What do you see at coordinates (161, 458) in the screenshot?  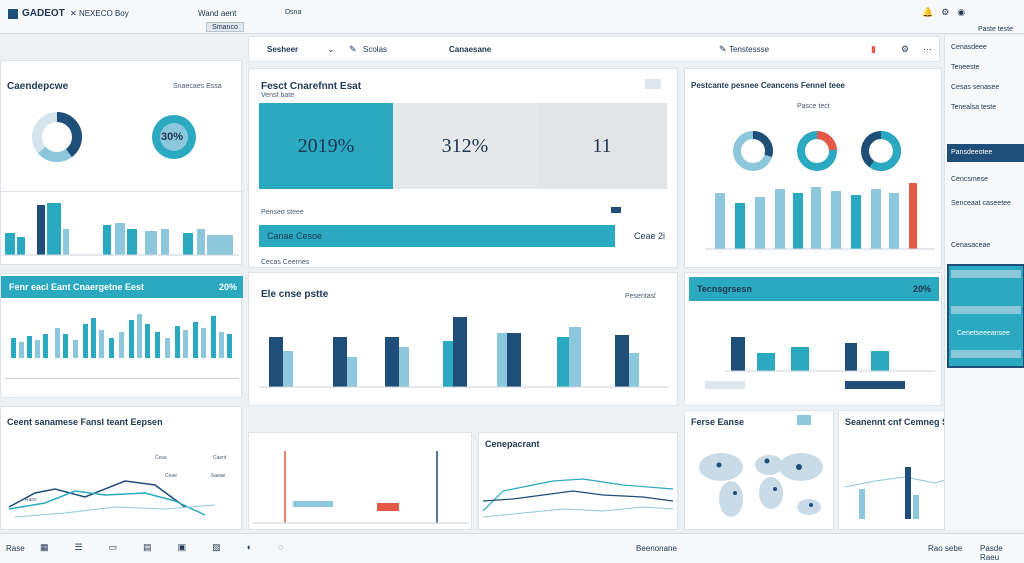 I see `svg-text: Cesa` at bounding box center [161, 458].